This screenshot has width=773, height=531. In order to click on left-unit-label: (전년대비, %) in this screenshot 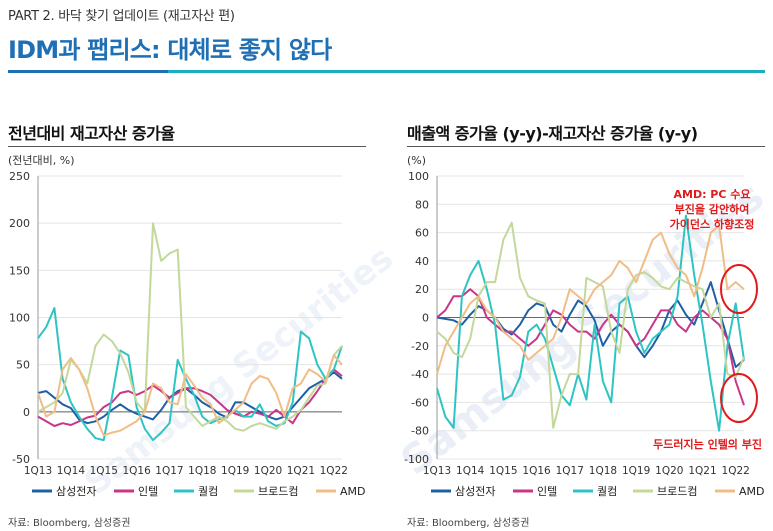, I will do `click(41, 160)`.